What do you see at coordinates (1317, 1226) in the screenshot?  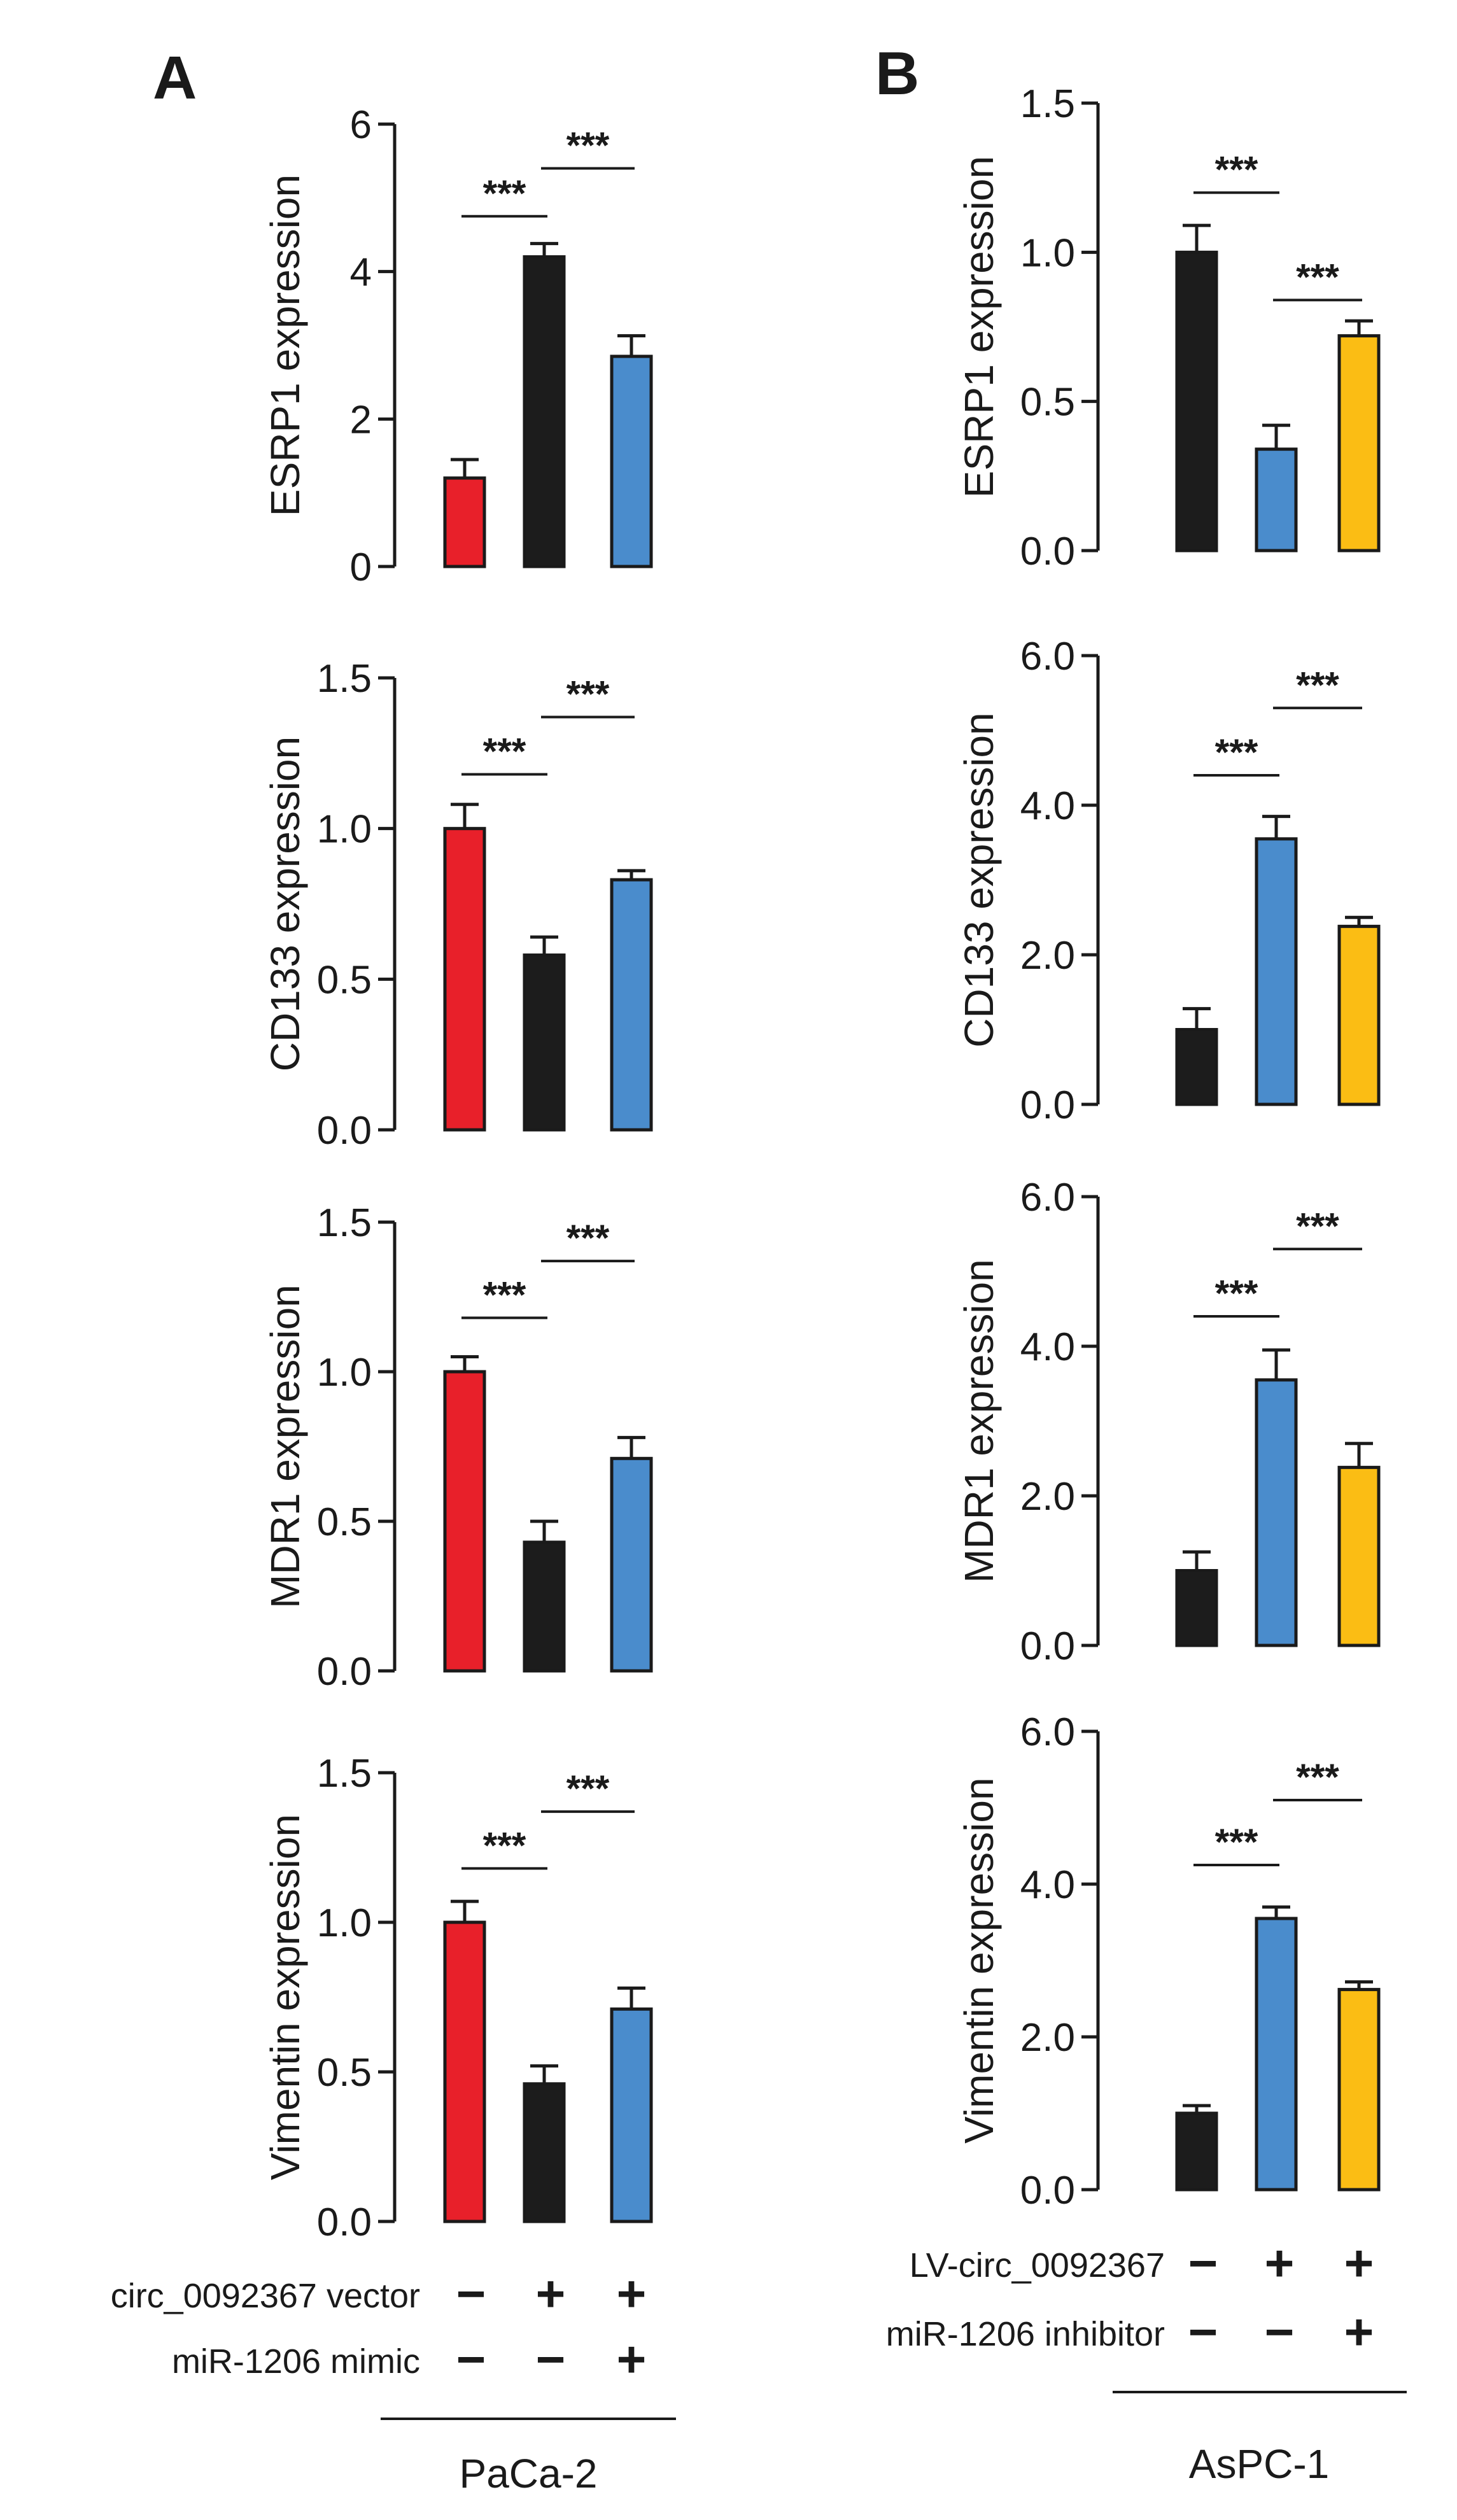 I see `panel-b-chart-3-sig-label-2: ***` at bounding box center [1317, 1226].